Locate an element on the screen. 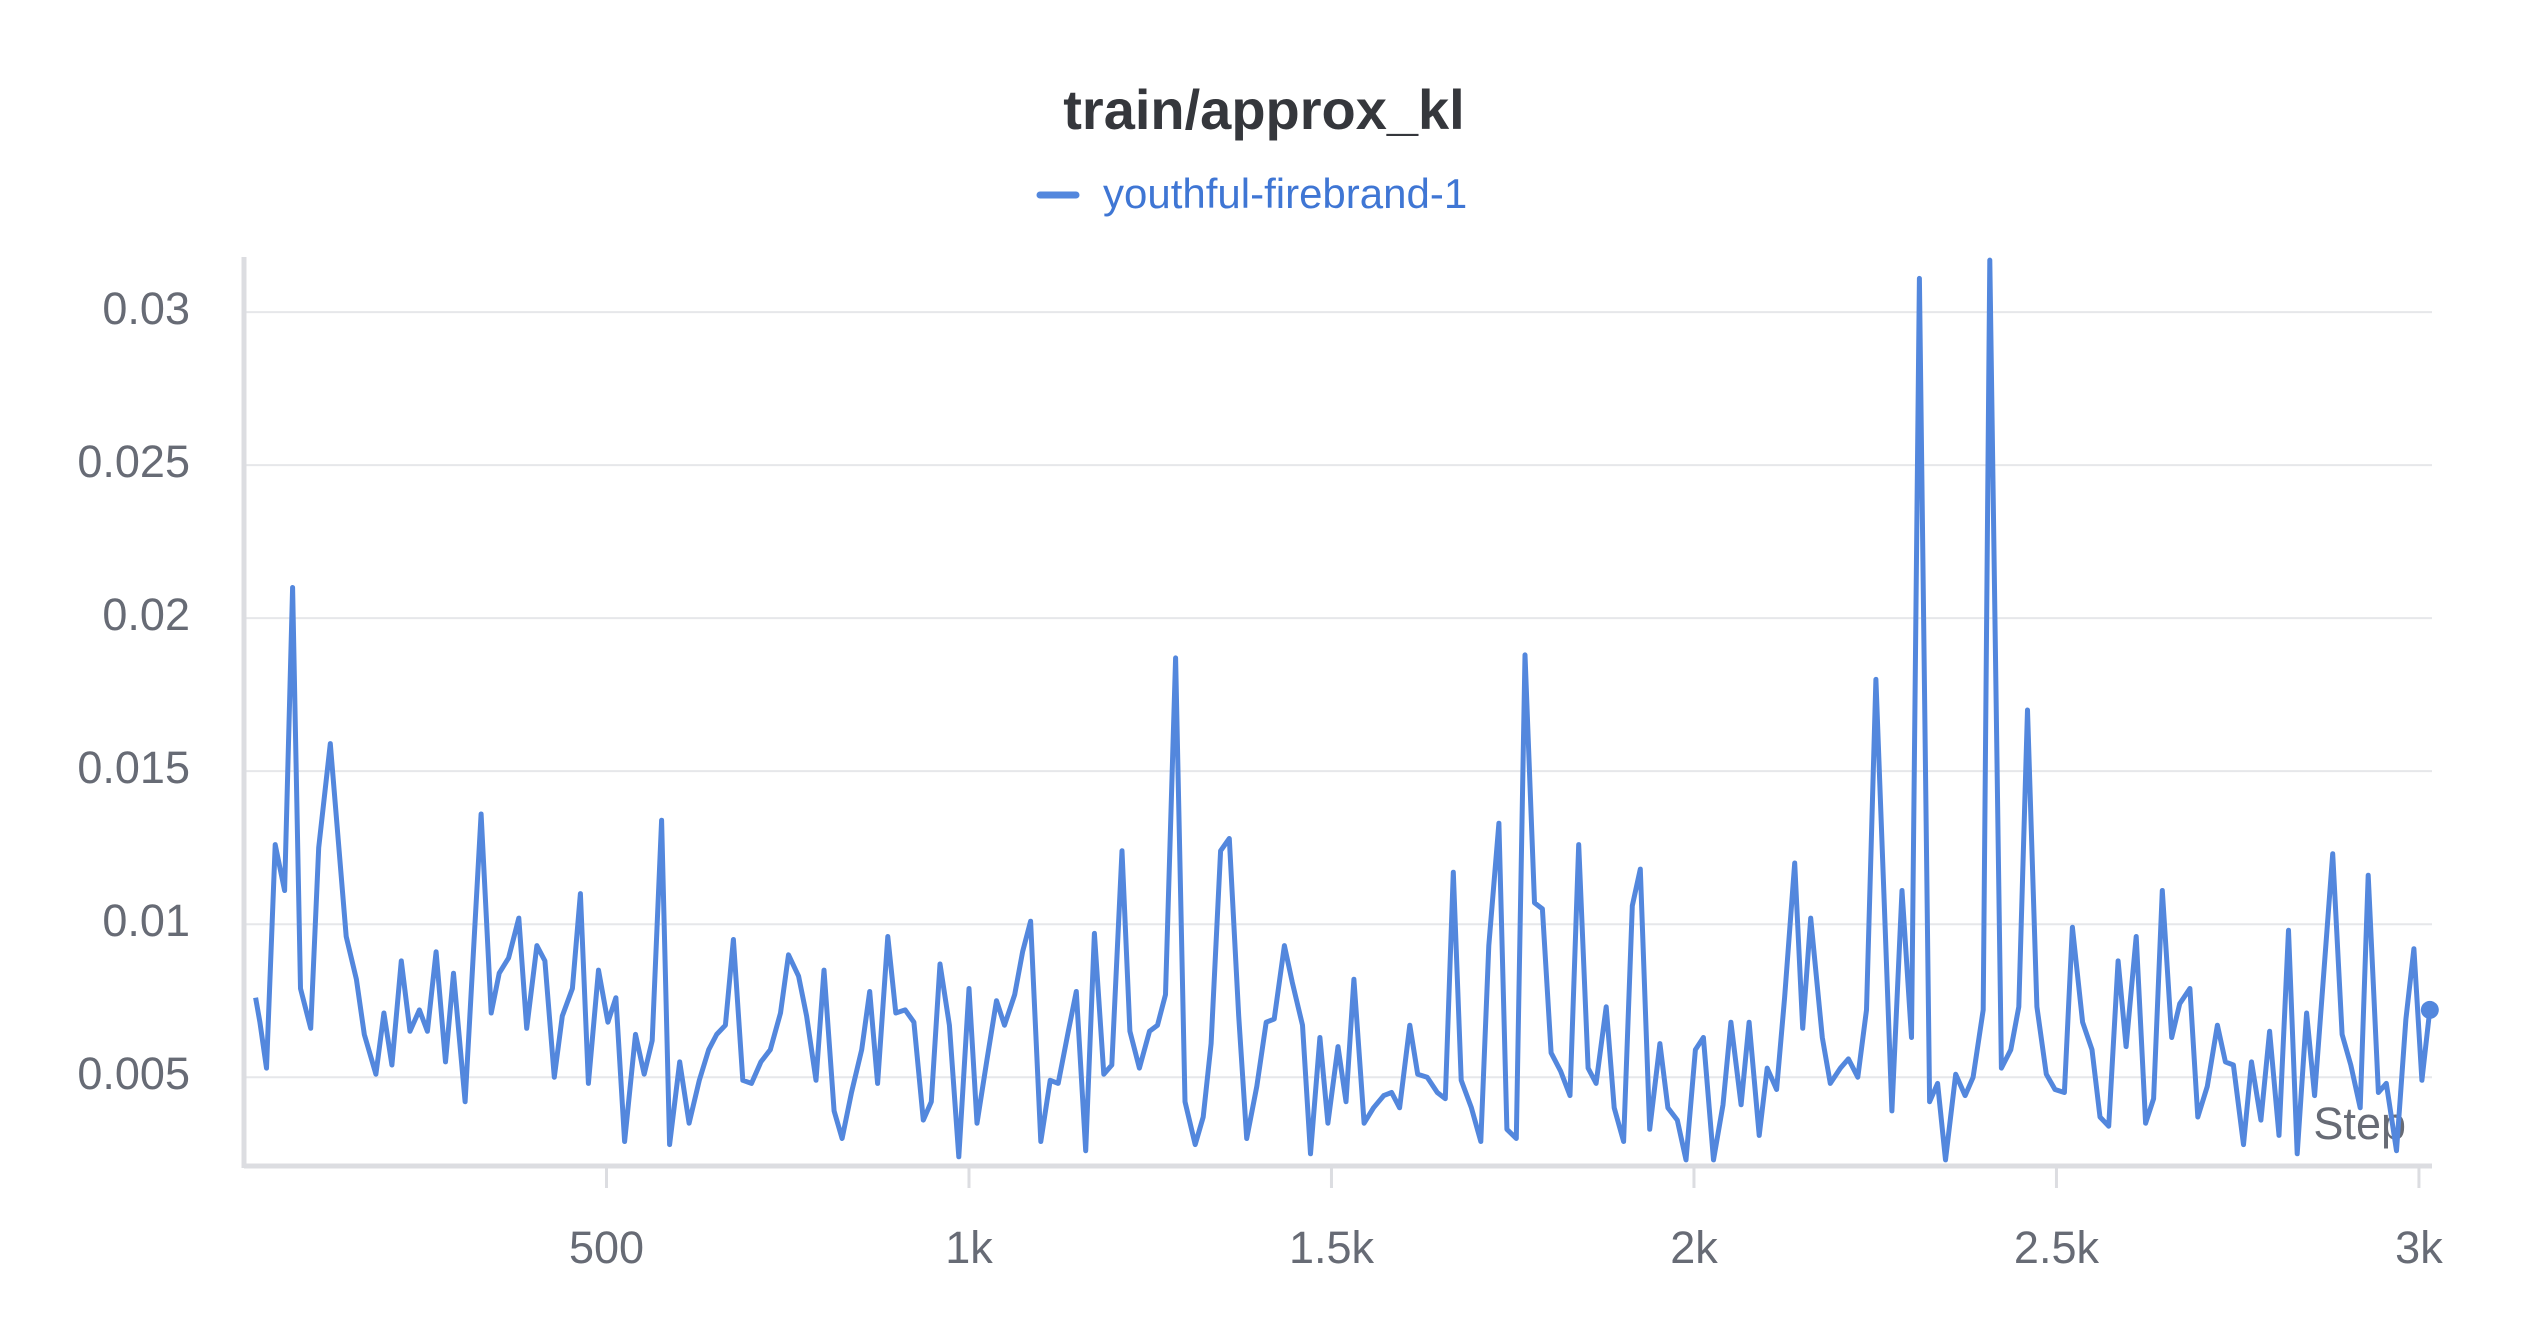  legend-label: youthful-firebrand-1 is located at coordinates (1285, 193).